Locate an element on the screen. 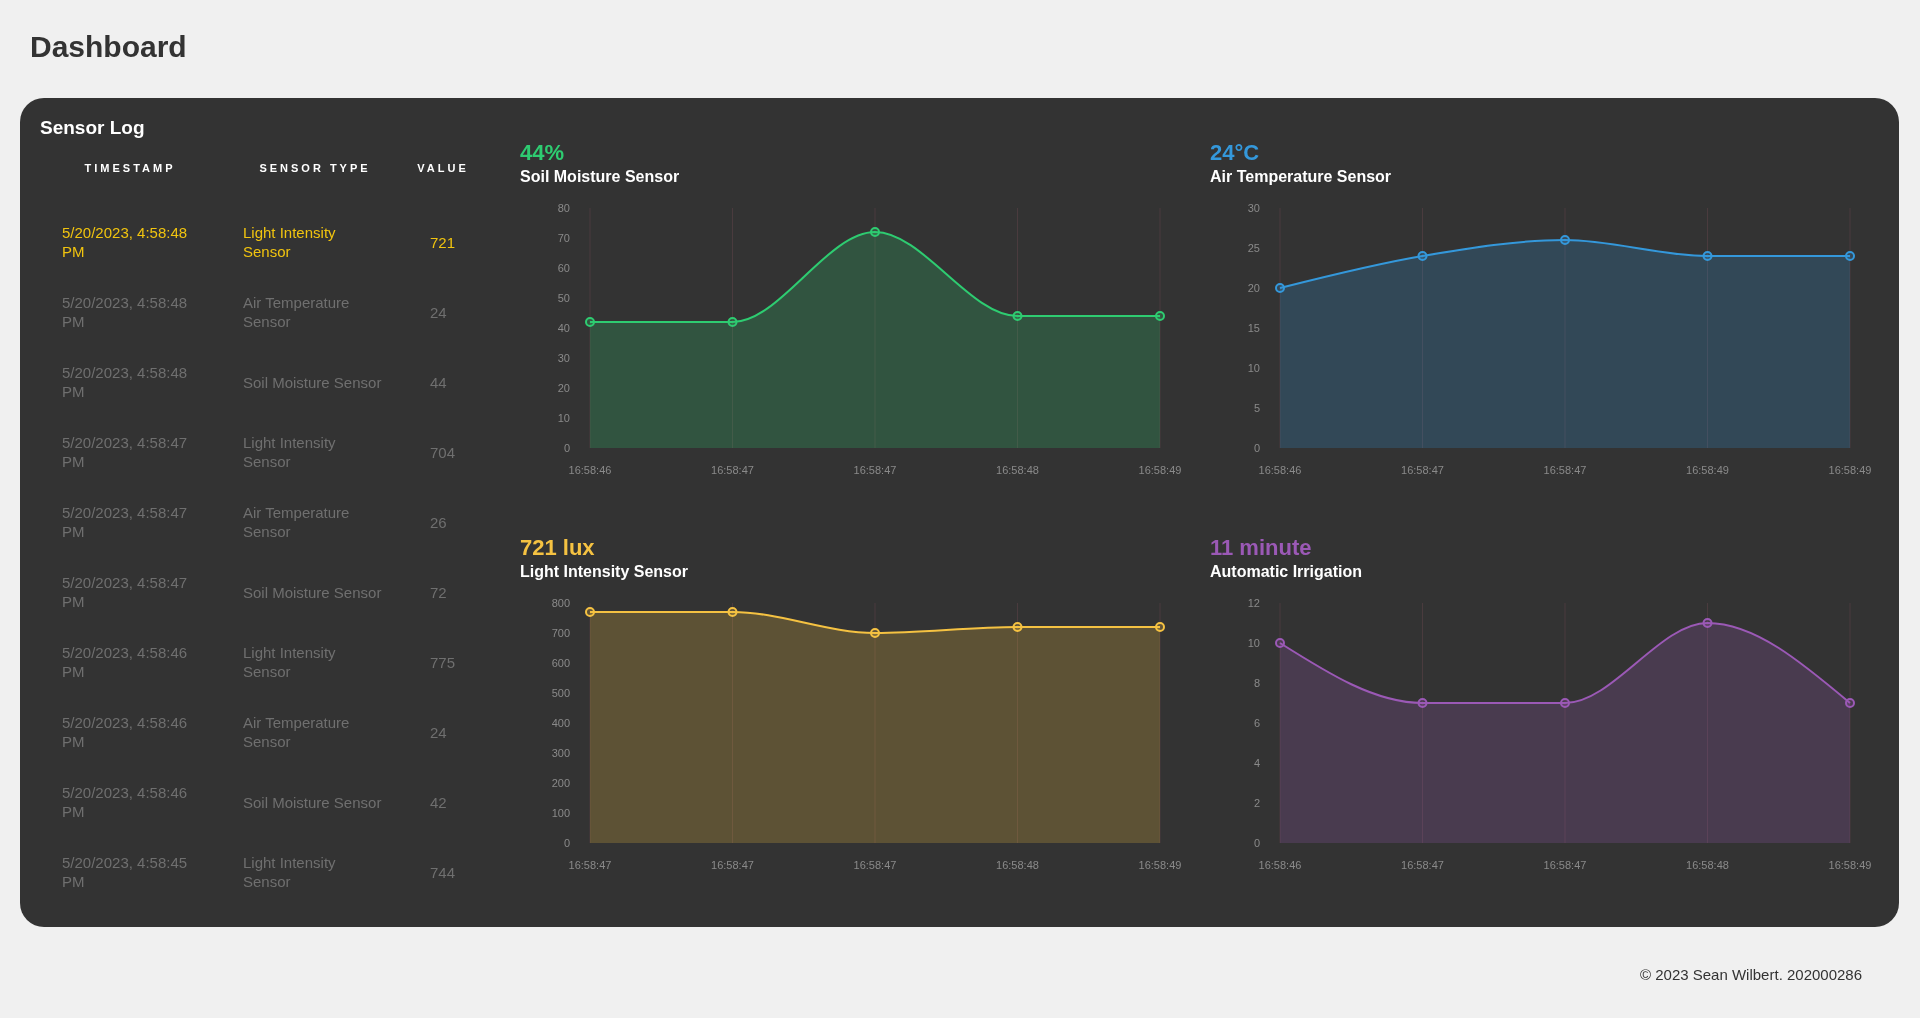 The width and height of the screenshot is (1920, 1018). chart-subtitle: Air Temperature Sensor is located at coordinates (1301, 177).